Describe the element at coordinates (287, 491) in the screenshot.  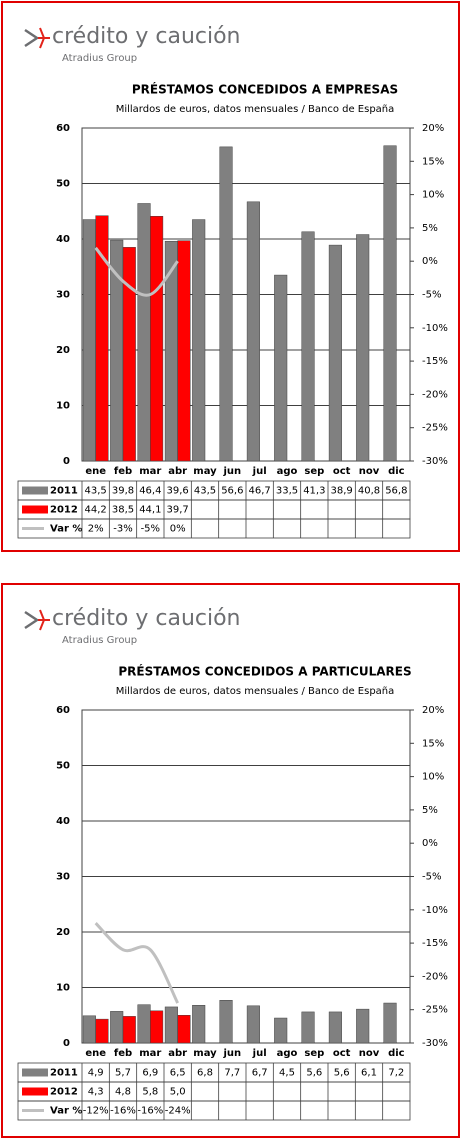
I see `data-label: 33,5` at that location.